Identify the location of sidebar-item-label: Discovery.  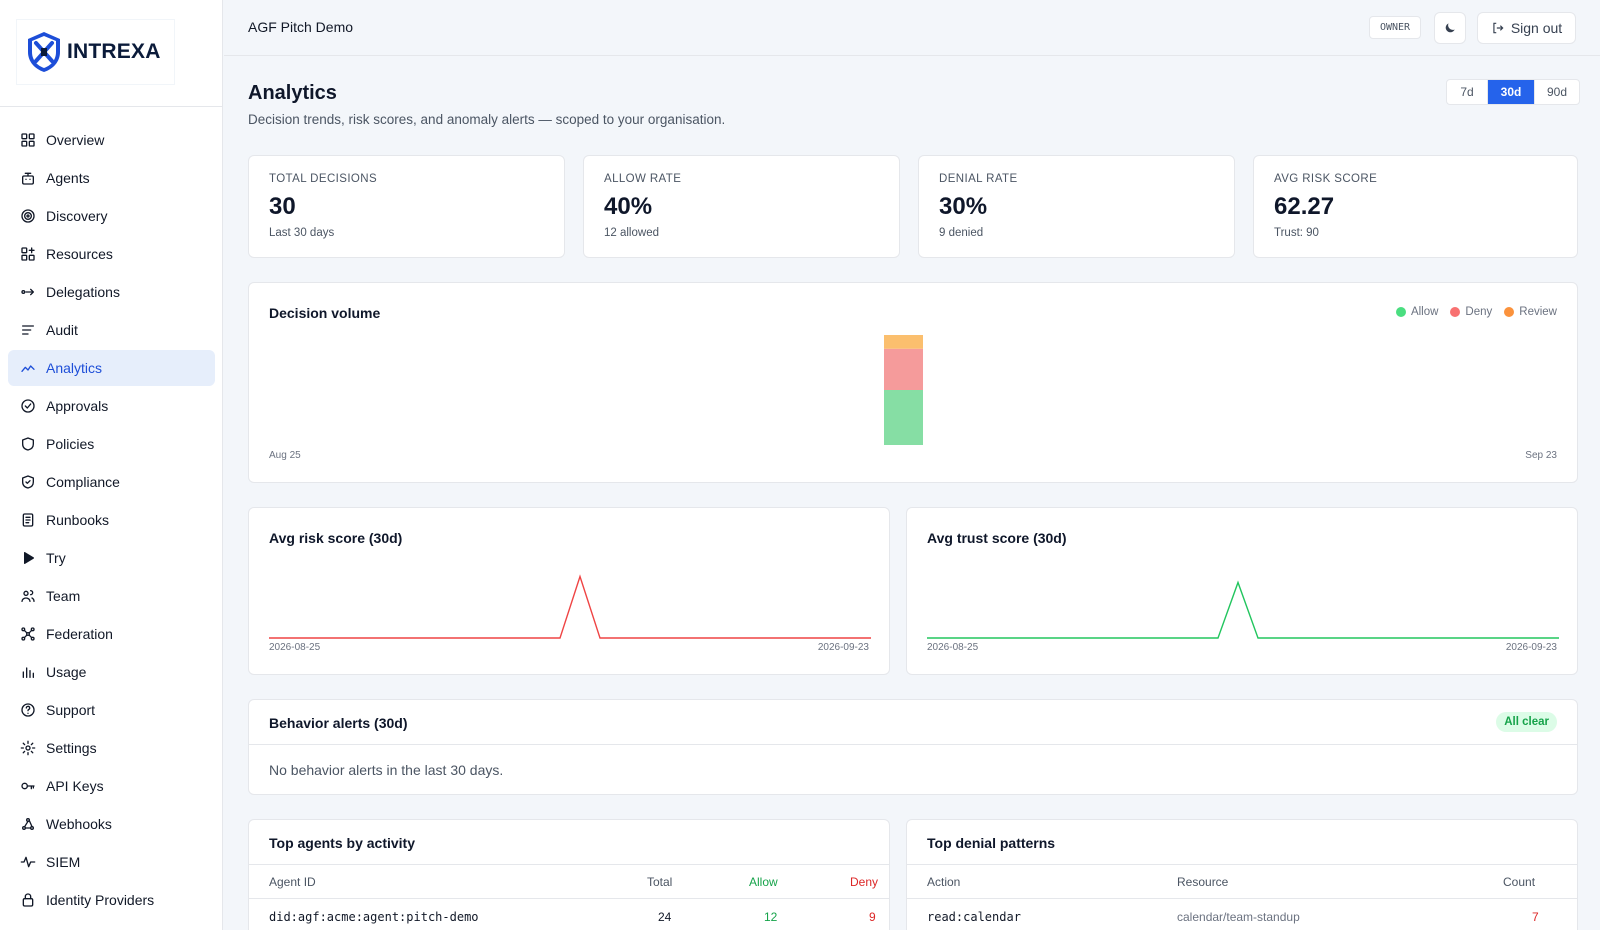
(77, 216).